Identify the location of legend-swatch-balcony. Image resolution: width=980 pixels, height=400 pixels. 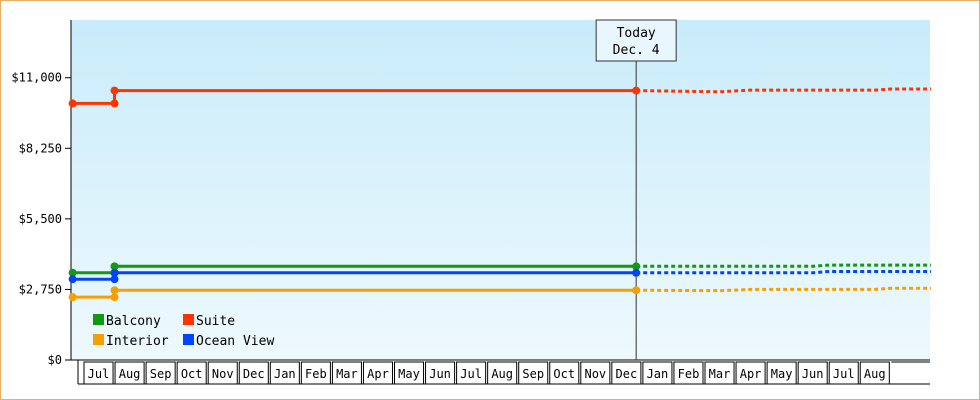
(98, 319).